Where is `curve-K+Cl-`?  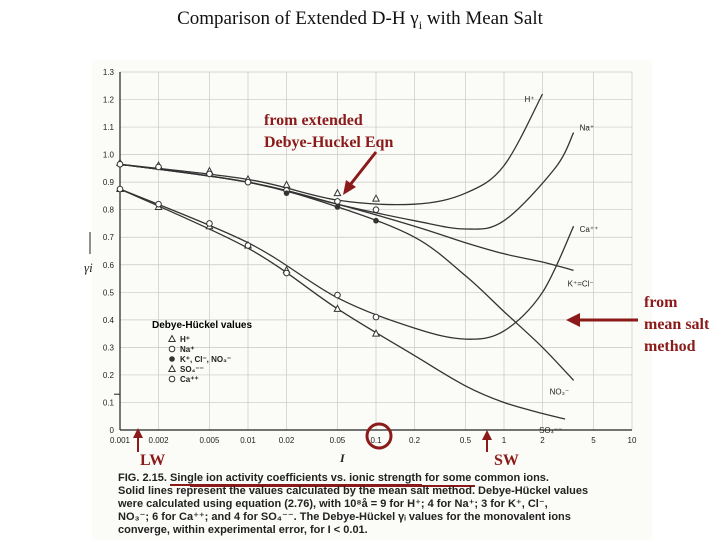 curve-K+Cl- is located at coordinates (346, 217).